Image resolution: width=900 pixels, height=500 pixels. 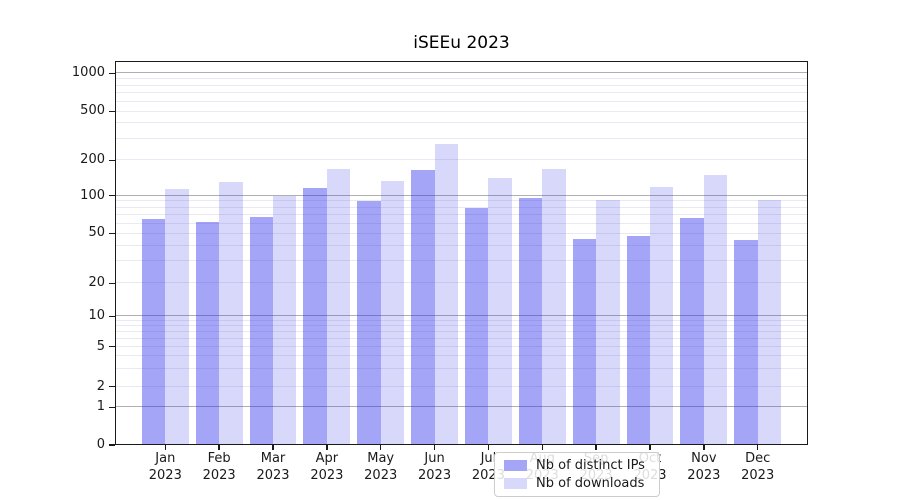 What do you see at coordinates (92, 111) in the screenshot?
I see `y-tick-label-500: 500` at bounding box center [92, 111].